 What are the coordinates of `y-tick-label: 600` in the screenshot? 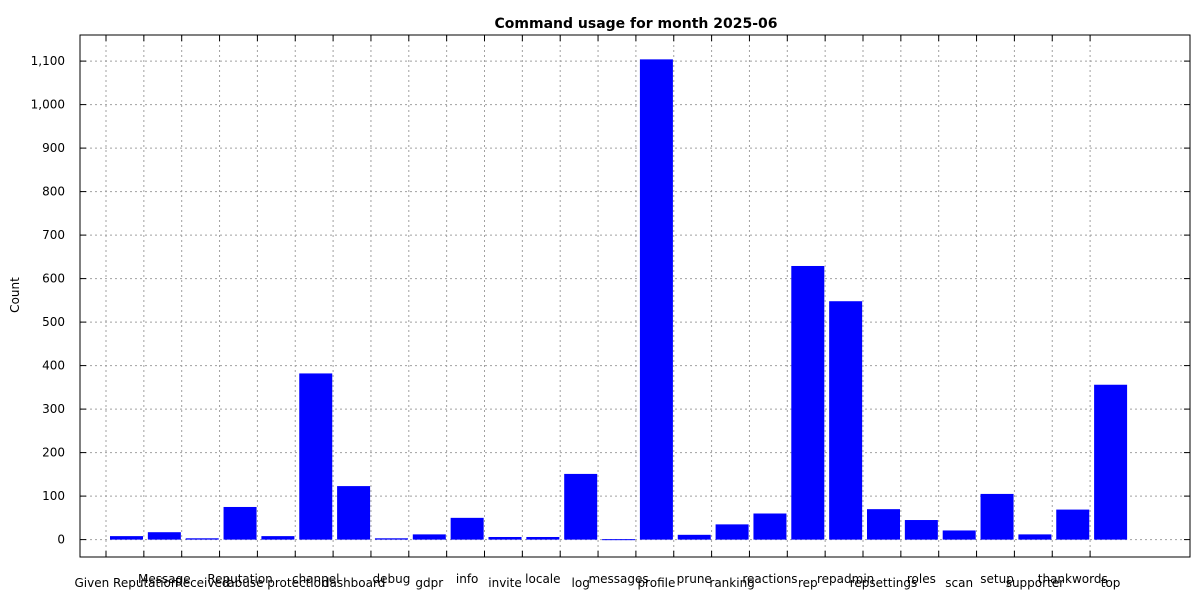 It's located at (53, 279).